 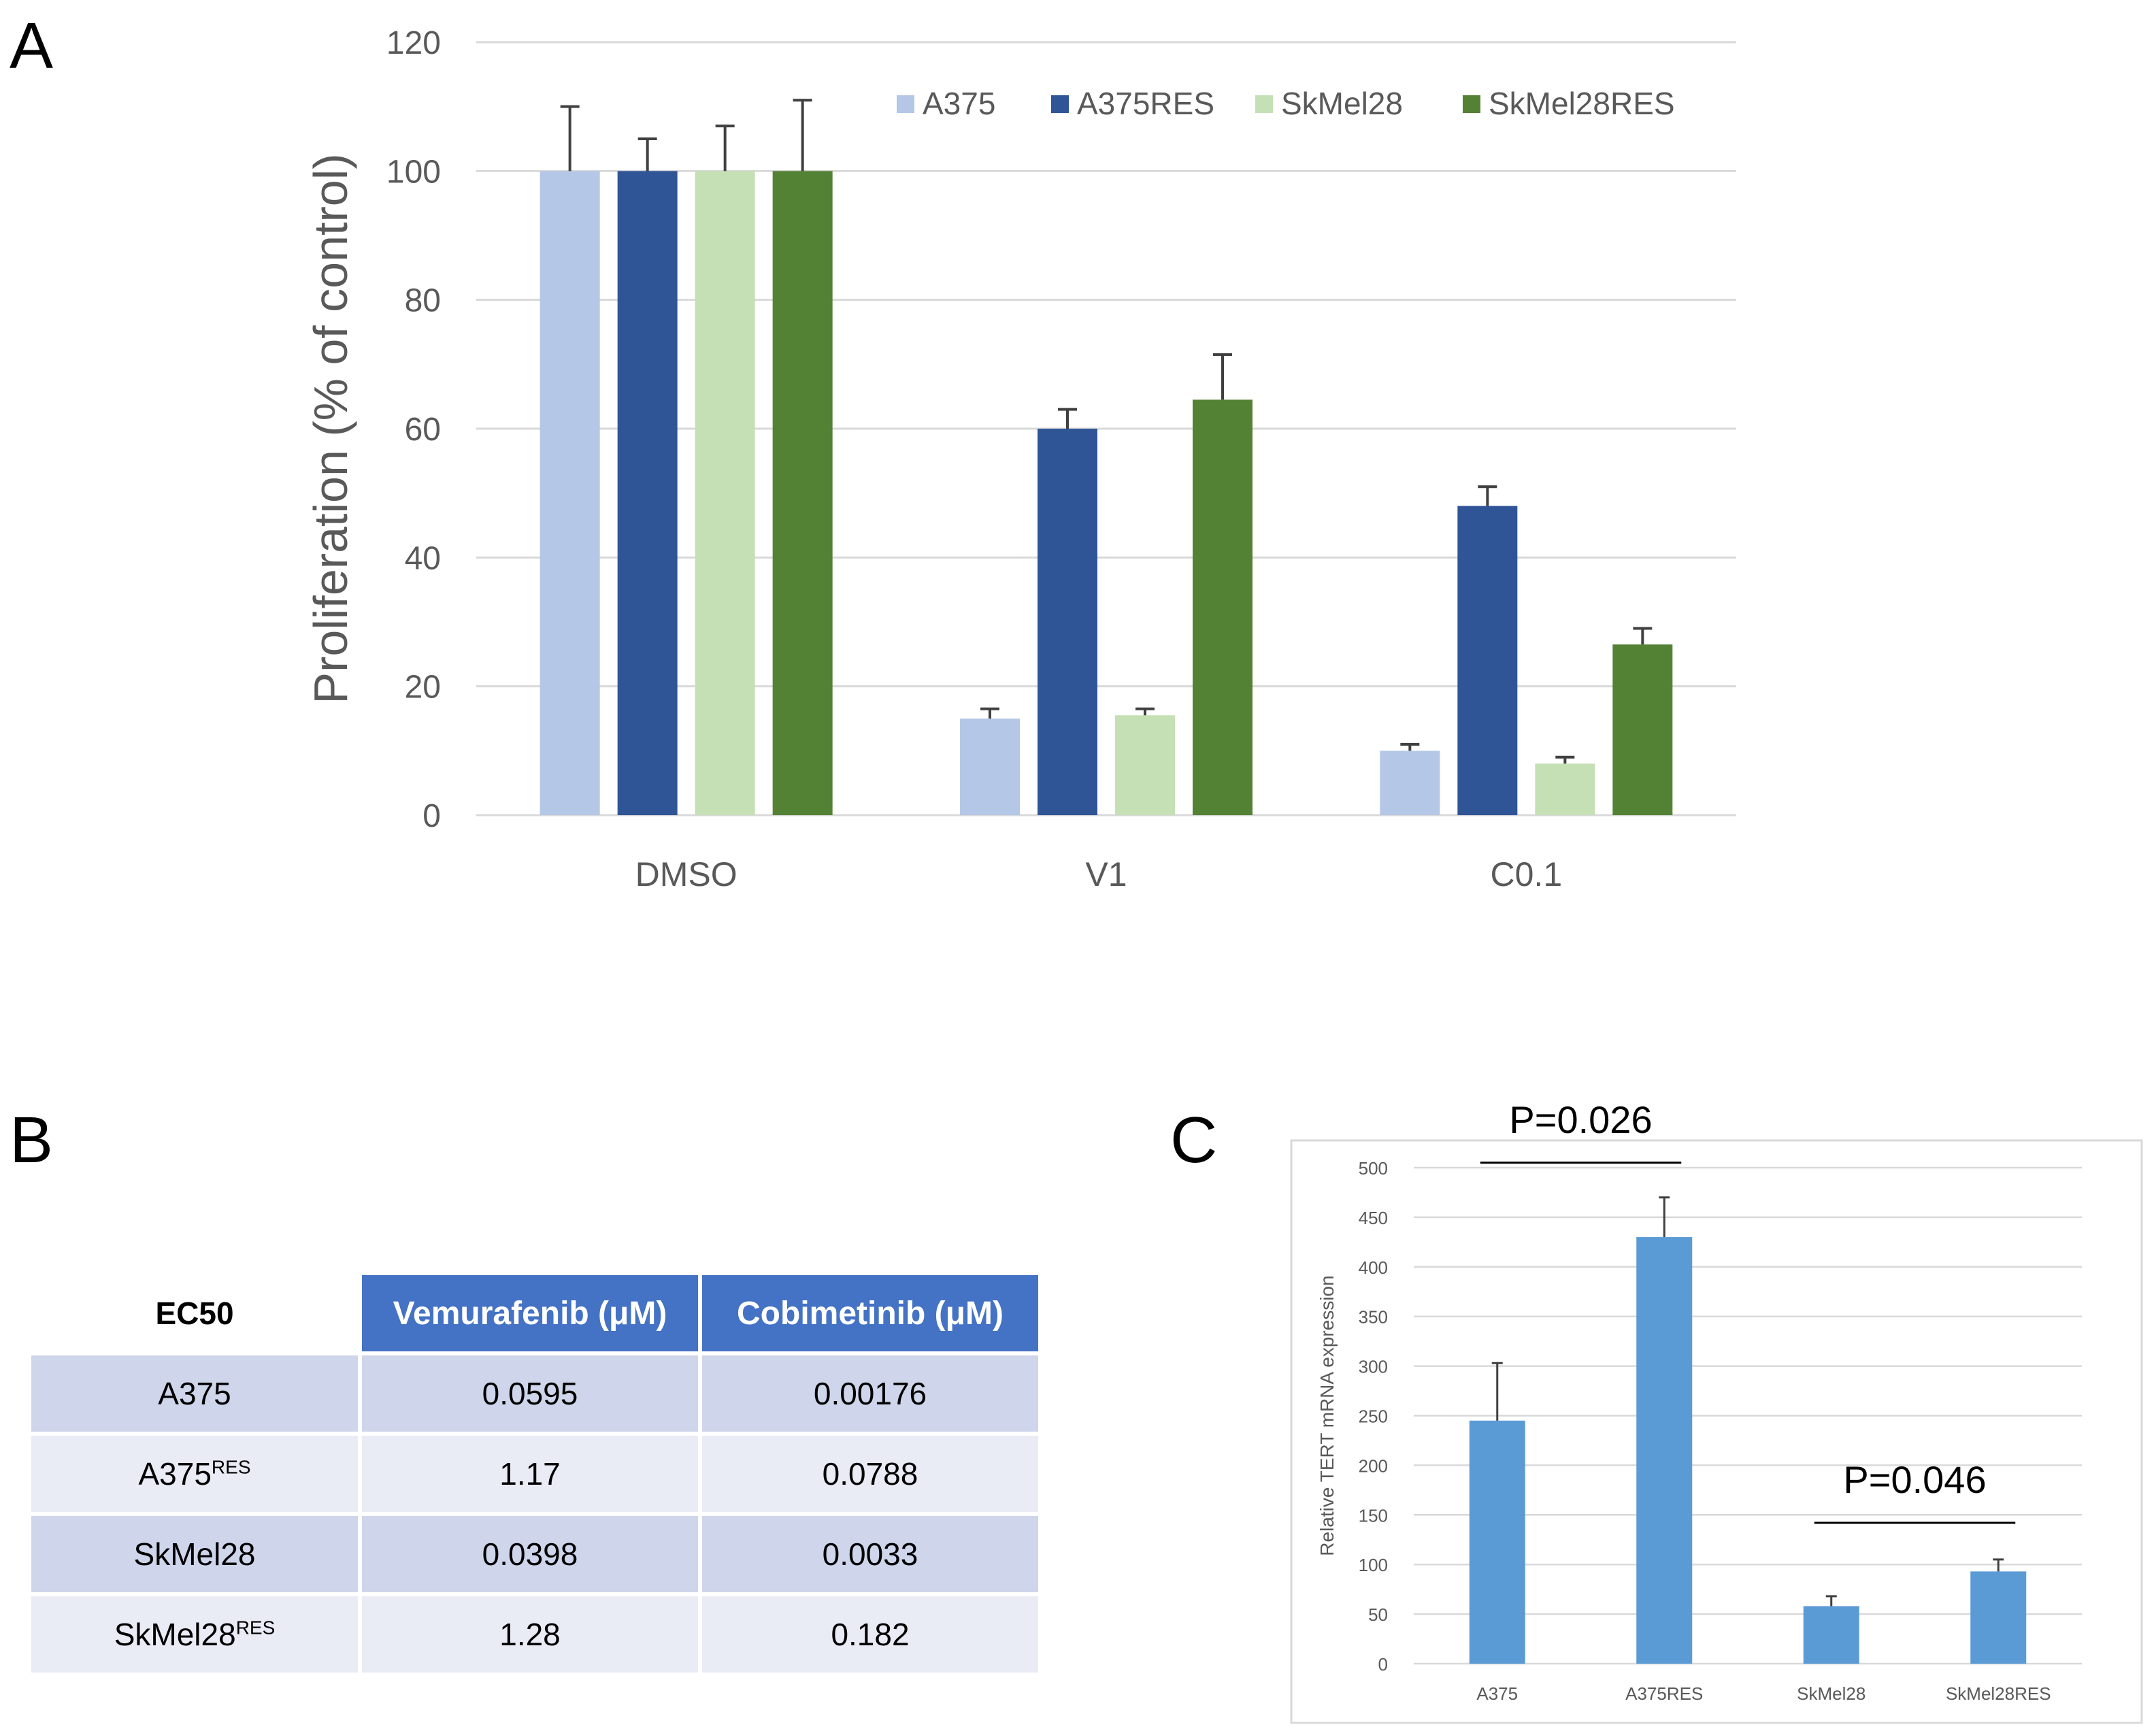 I want to click on y-tick-label: 350, so click(x=1373, y=1317).